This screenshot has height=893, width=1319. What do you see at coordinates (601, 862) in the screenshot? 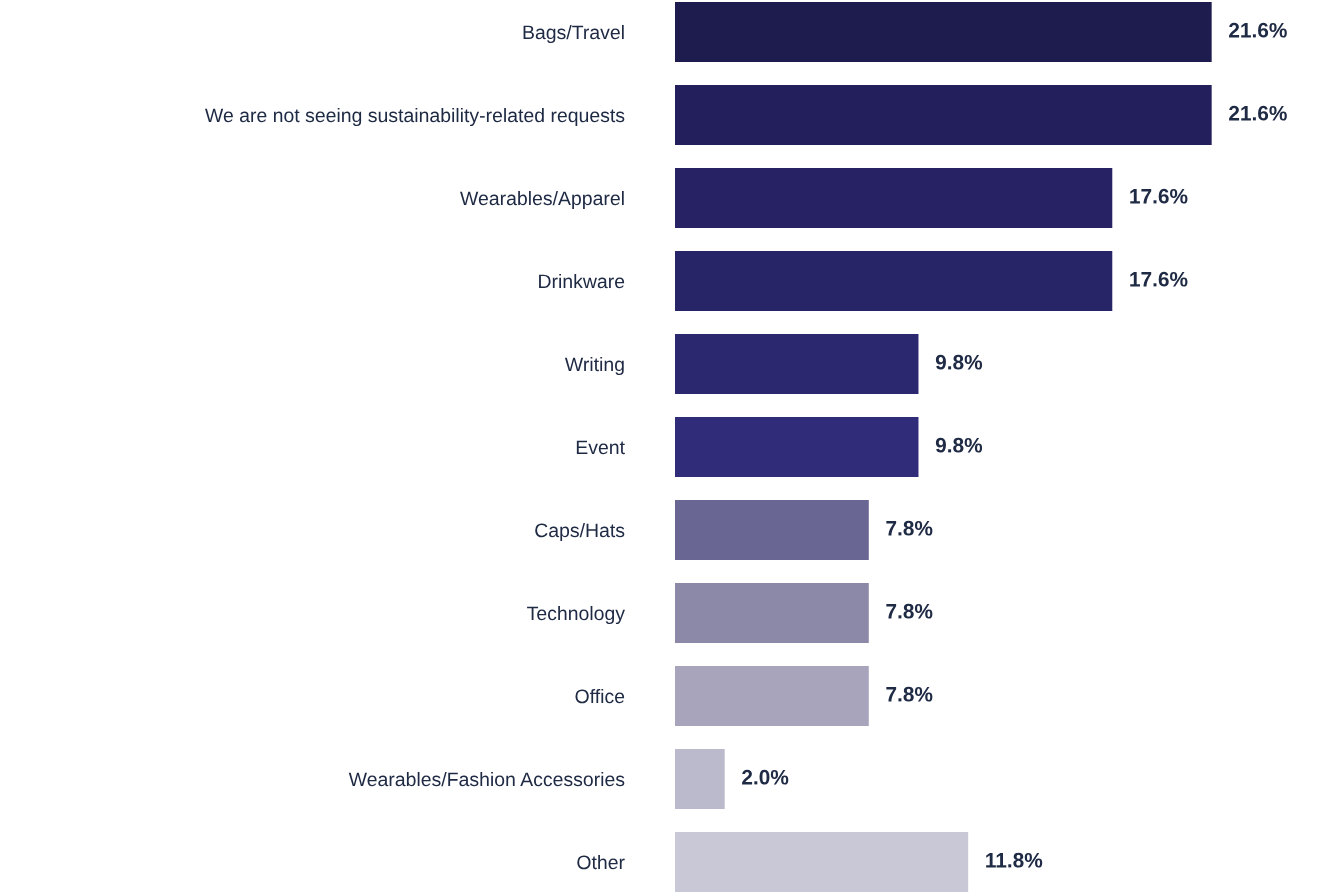
I see `y-tick-label: Other` at bounding box center [601, 862].